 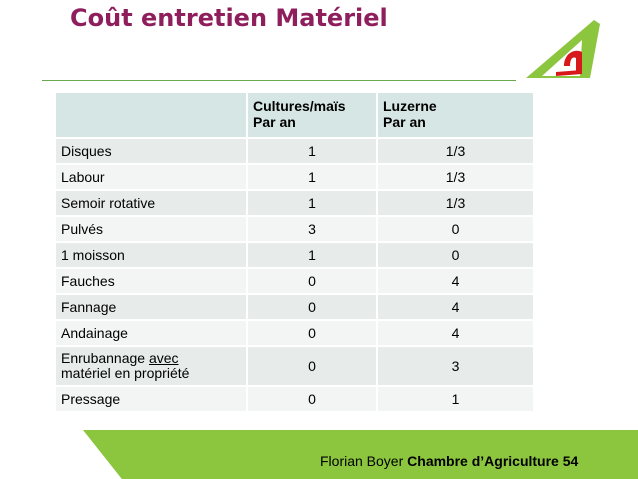 What do you see at coordinates (312, 229) in the screenshot?
I see `cultures-value: 3` at bounding box center [312, 229].